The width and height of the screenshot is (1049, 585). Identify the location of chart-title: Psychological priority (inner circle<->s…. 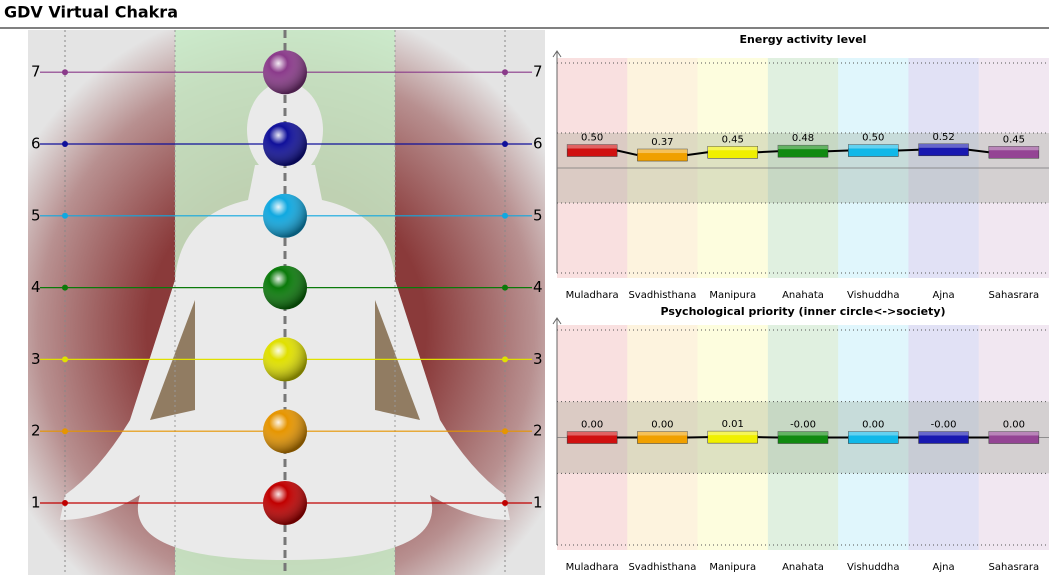
(802, 311).